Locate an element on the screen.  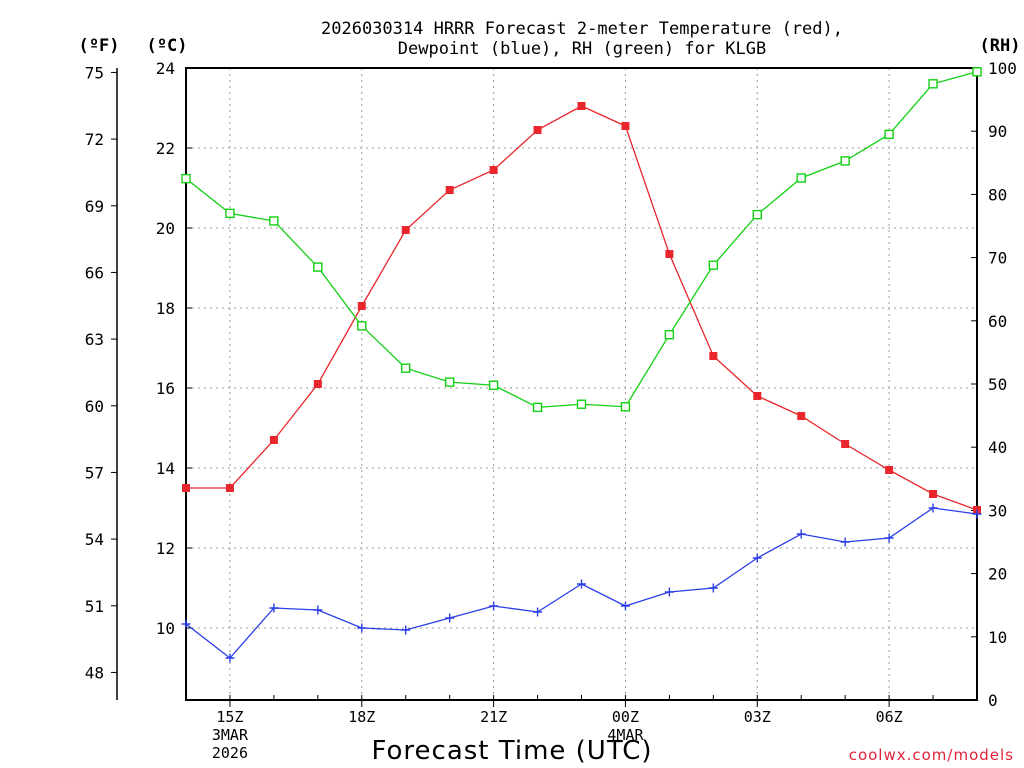
celsius-unit-label: (ºC) is located at coordinates (167, 46).